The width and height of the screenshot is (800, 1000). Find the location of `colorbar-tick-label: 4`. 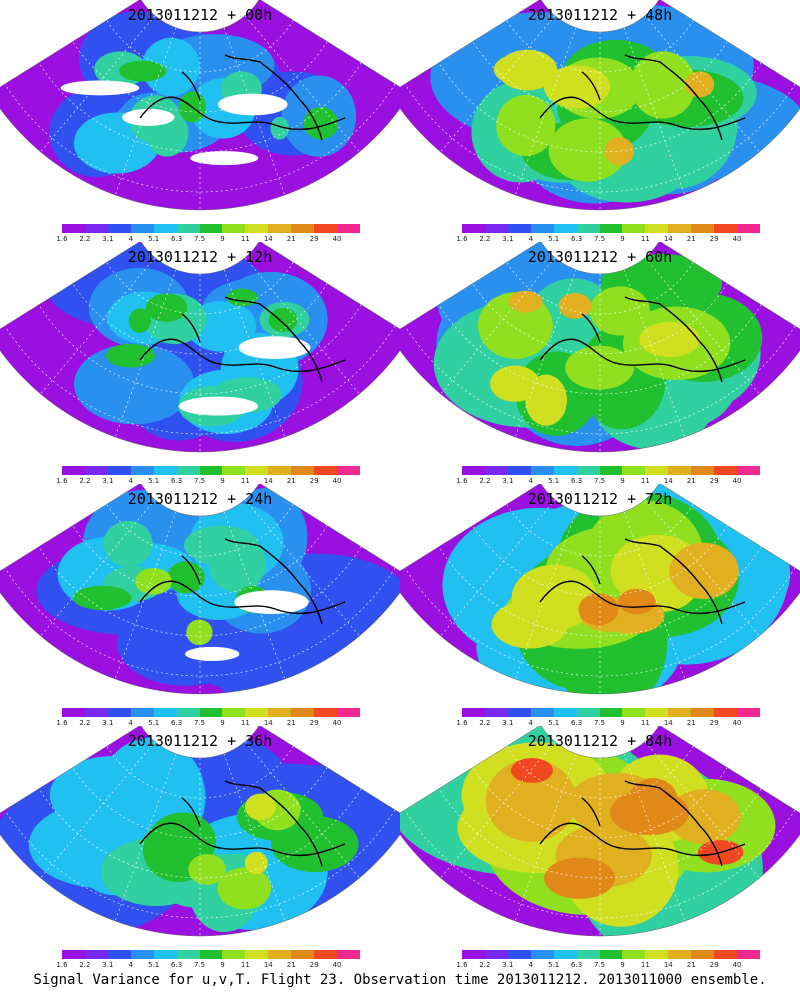

colorbar-tick-label: 4 is located at coordinates (130, 239).